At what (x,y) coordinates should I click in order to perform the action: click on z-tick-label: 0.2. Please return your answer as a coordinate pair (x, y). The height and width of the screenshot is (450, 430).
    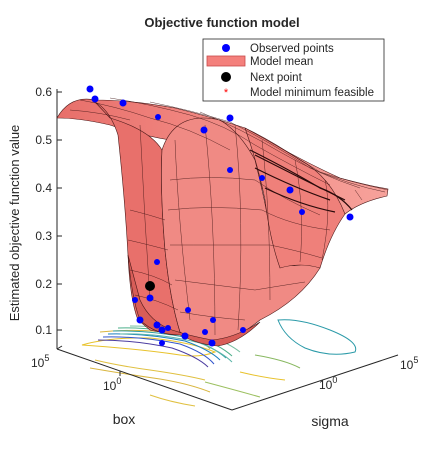
    Looking at the image, I should click on (43, 284).